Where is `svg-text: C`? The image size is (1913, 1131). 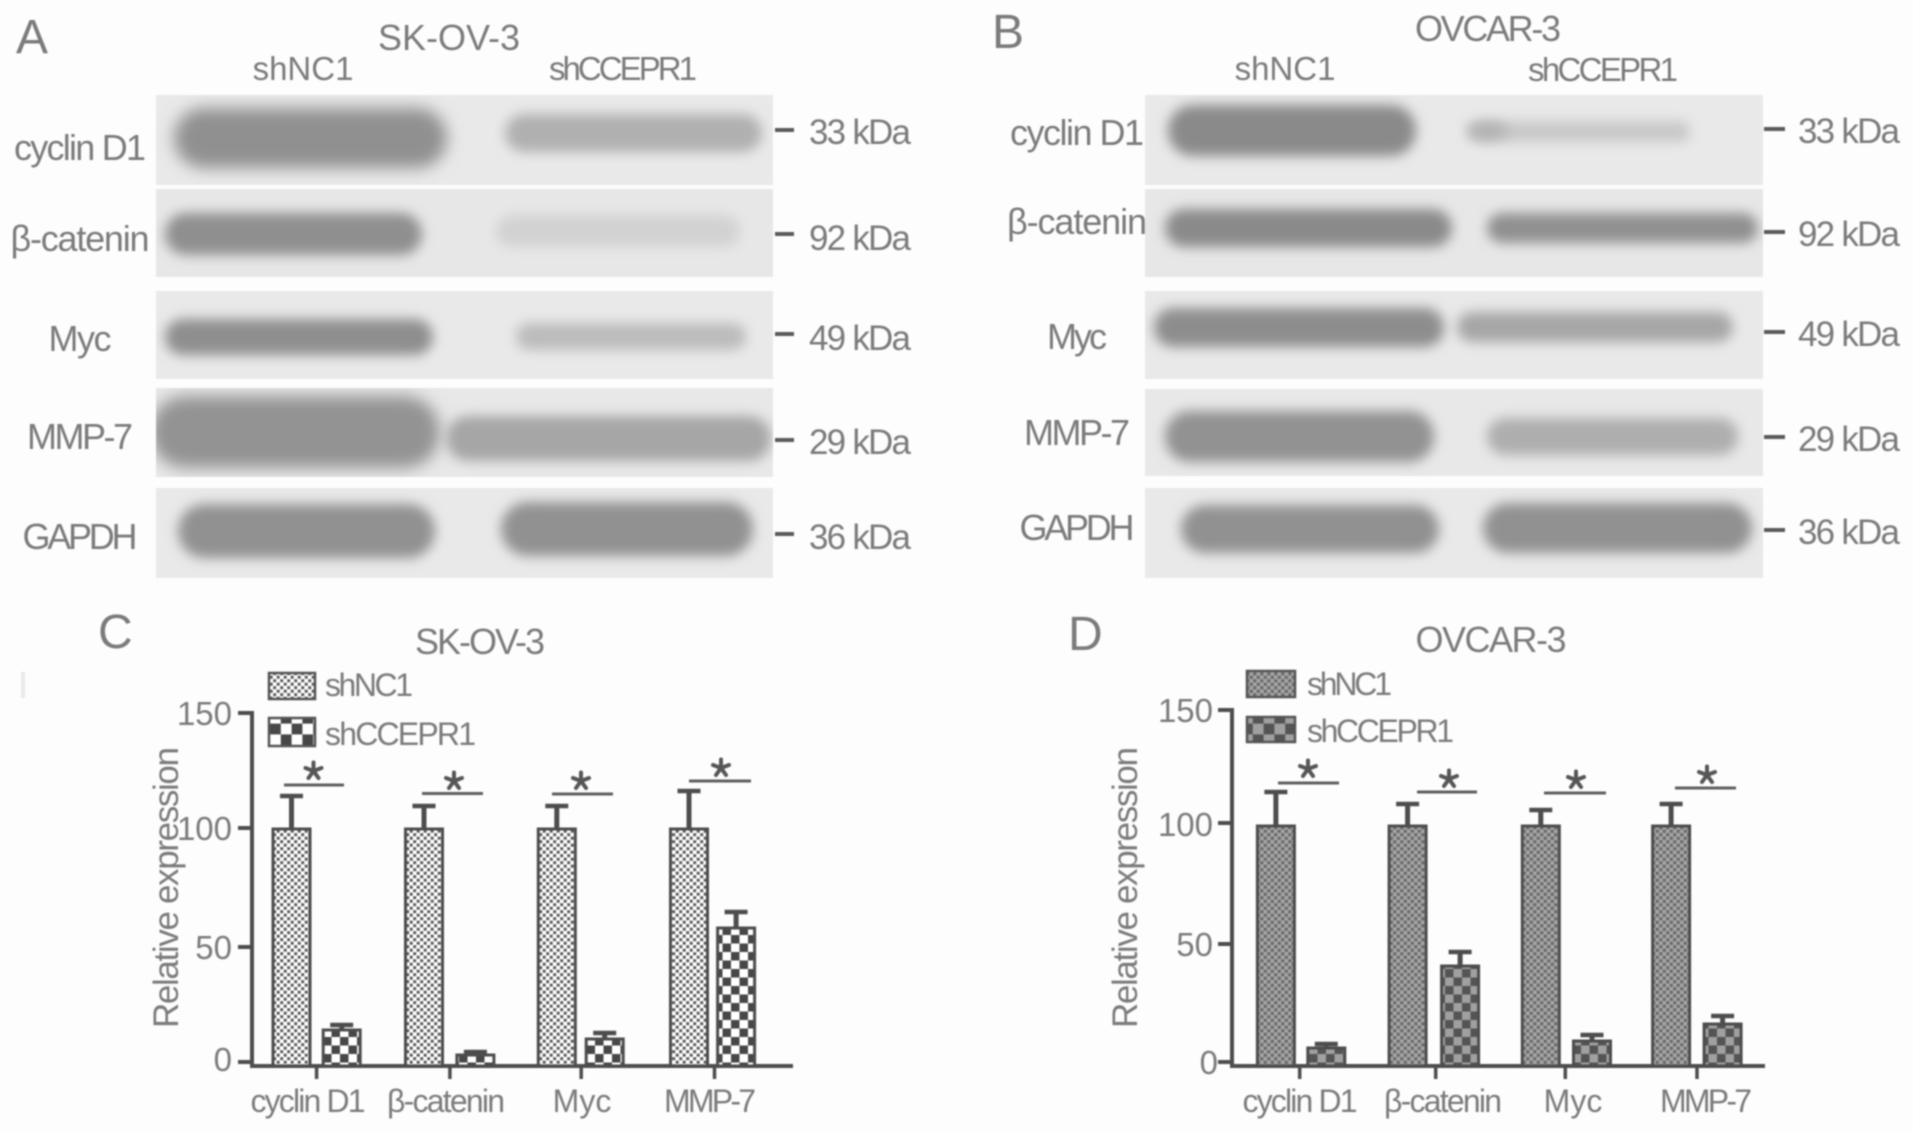 svg-text: C is located at coordinates (115, 632).